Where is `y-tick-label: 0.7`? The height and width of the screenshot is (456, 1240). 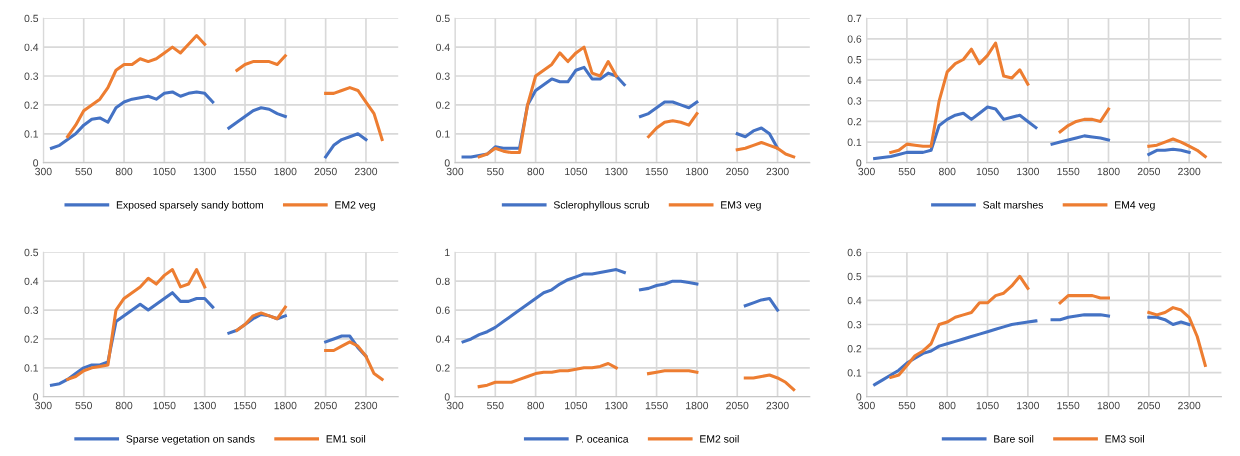 y-tick-label: 0.7 is located at coordinates (854, 18).